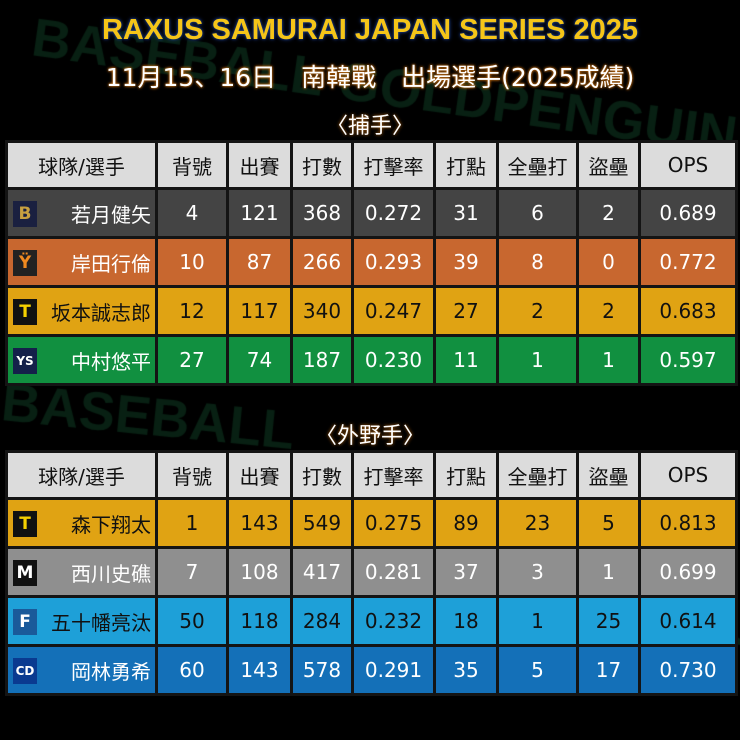 Image resolution: width=740 pixels, height=740 pixels. What do you see at coordinates (370, 30) in the screenshot?
I see `page-title: RAXUS SAMURAI JAPAN SERIES 2025` at bounding box center [370, 30].